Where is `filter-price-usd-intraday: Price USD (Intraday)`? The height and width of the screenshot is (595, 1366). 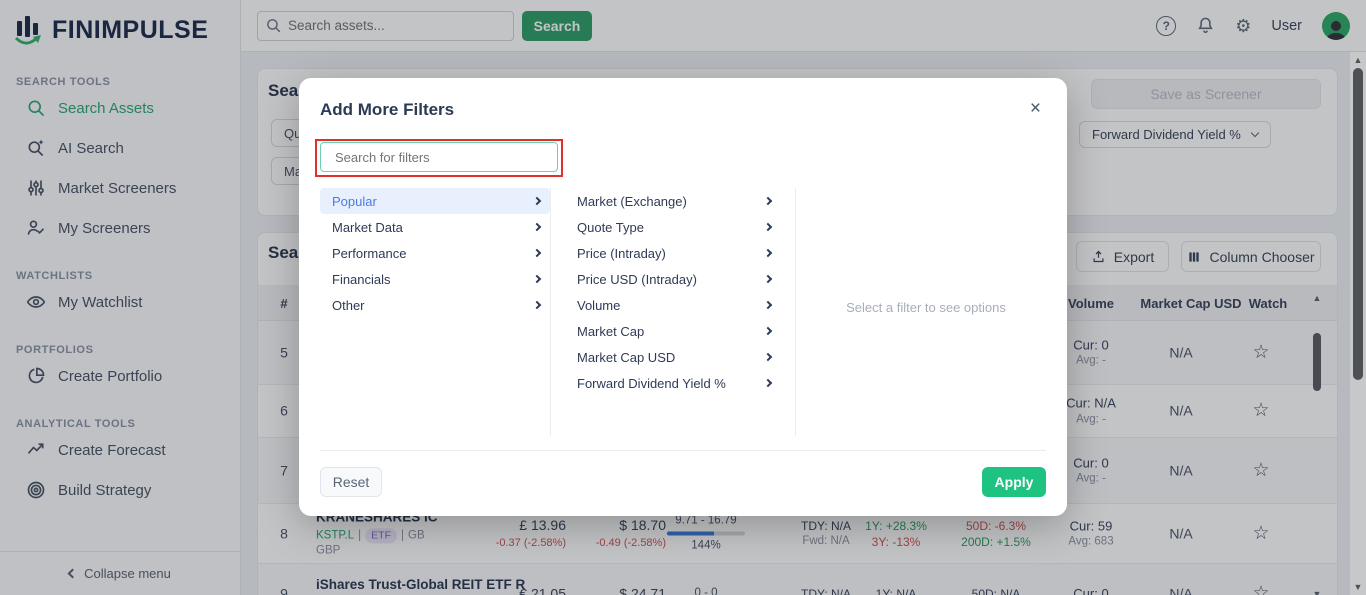 filter-price-usd-intraday: Price USD (Intraday) is located at coordinates (673, 279).